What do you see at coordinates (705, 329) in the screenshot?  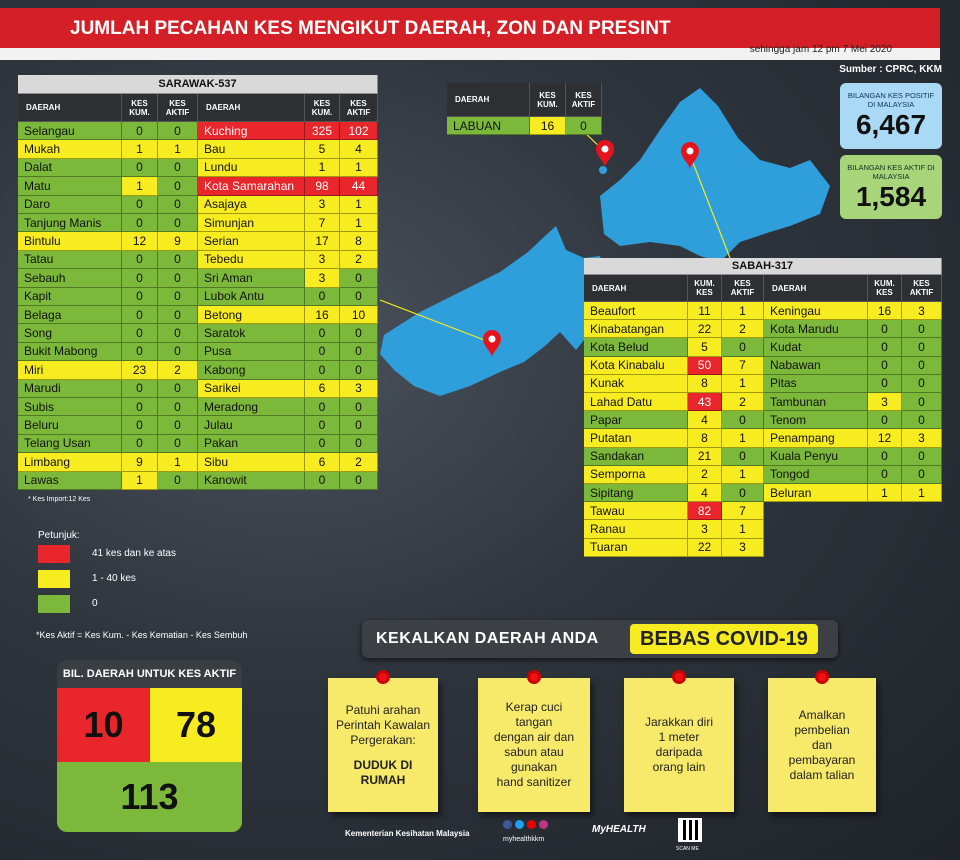 I see `cumulative-cases: 22` at bounding box center [705, 329].